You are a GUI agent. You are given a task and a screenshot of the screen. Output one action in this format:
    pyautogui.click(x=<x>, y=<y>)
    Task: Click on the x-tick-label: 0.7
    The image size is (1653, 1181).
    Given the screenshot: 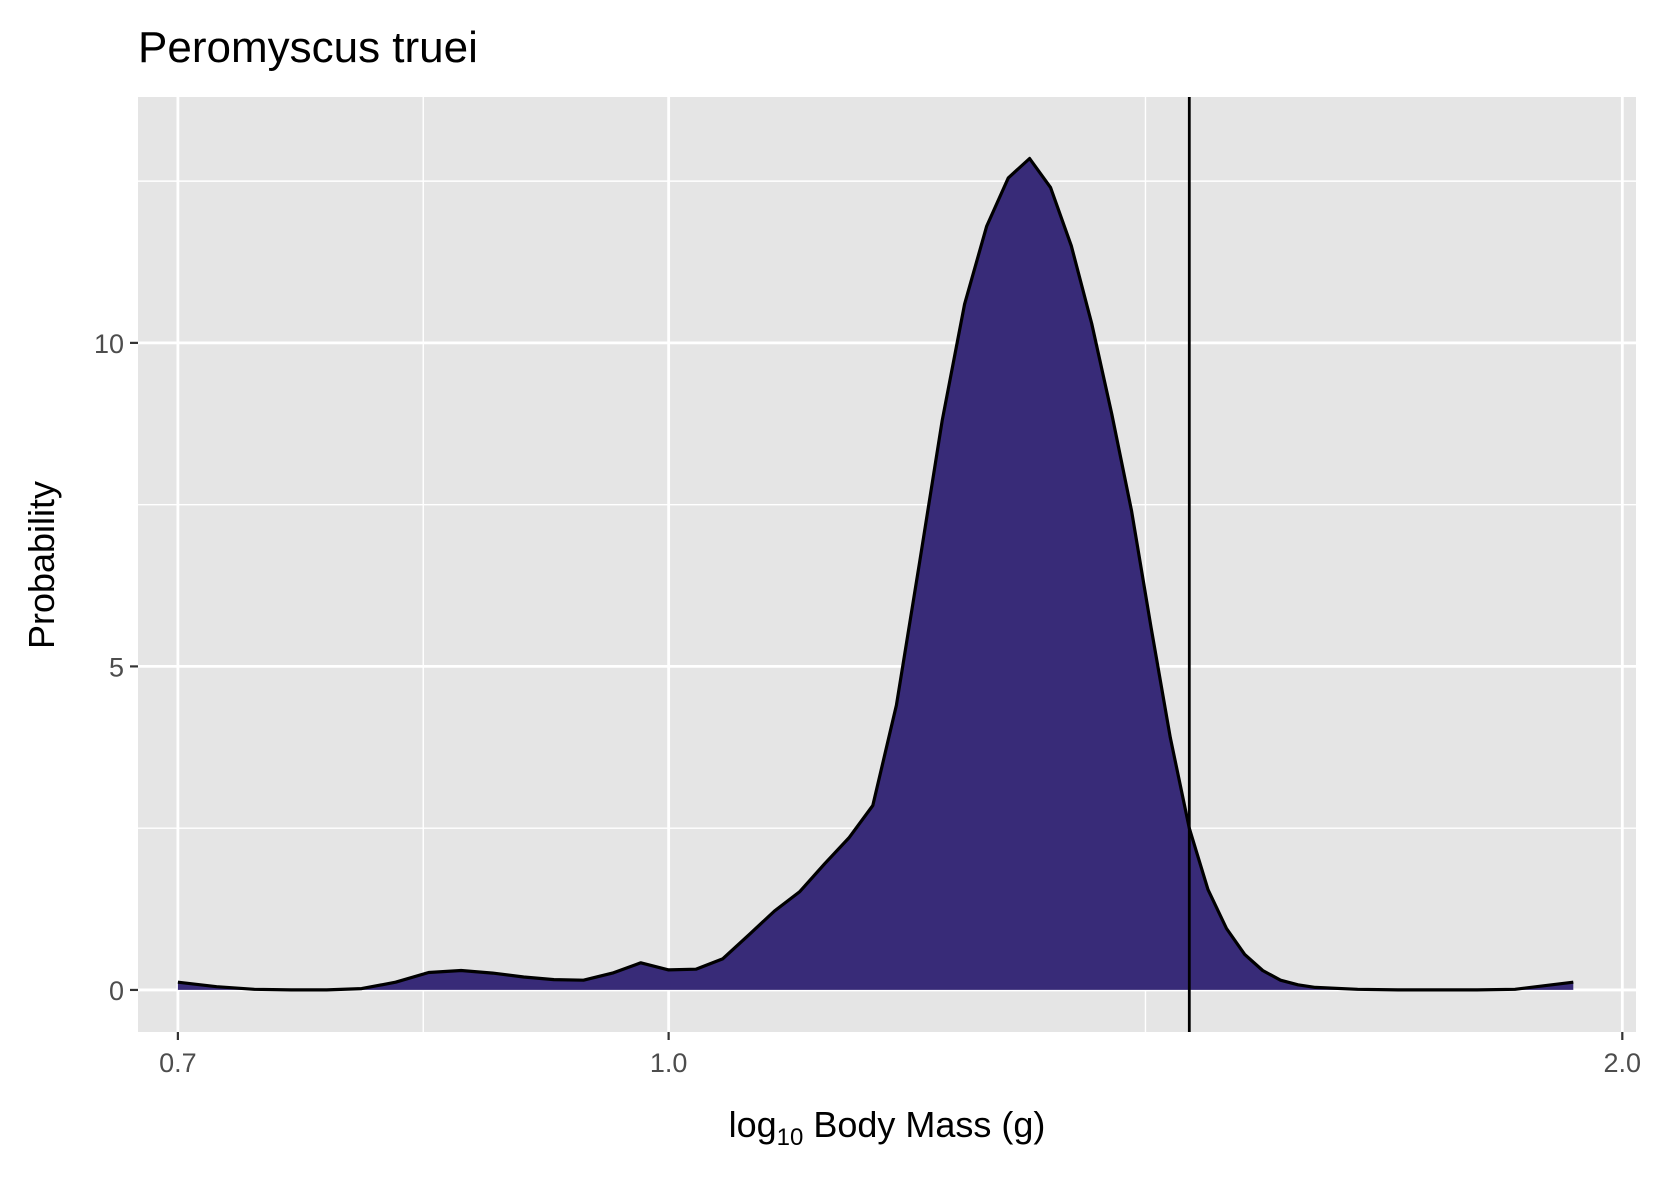 What is the action you would take?
    pyautogui.click(x=178, y=1063)
    